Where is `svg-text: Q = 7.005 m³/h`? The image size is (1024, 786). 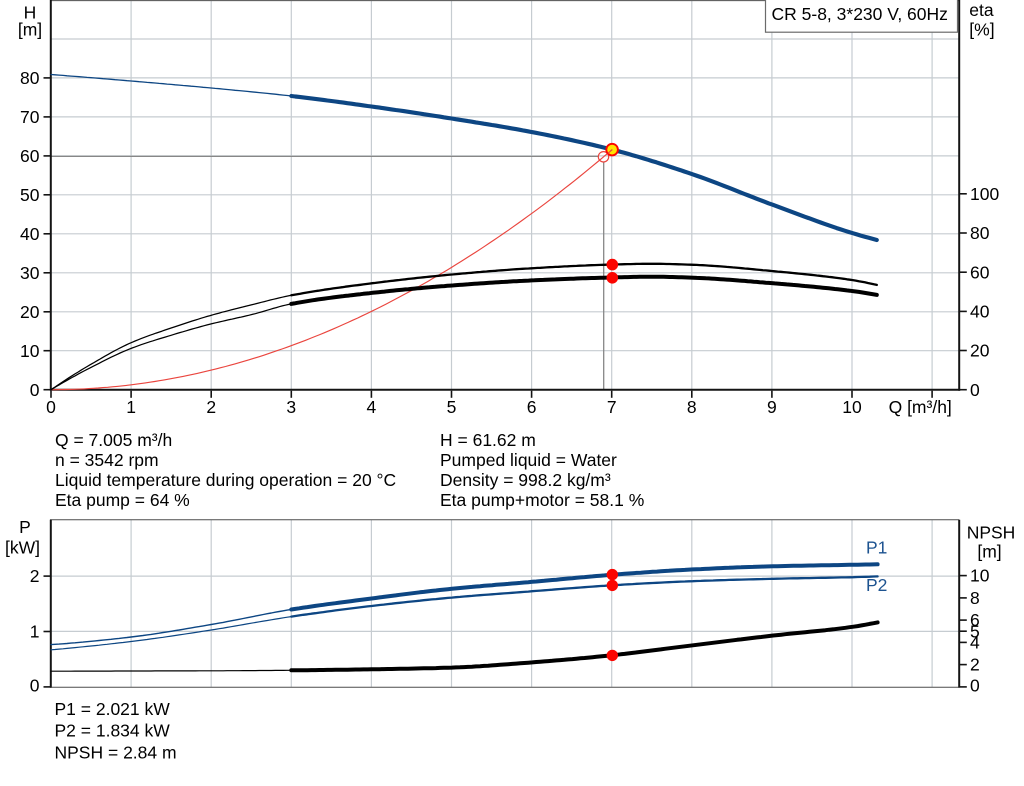 svg-text: Q = 7.005 m³/h is located at coordinates (113, 440).